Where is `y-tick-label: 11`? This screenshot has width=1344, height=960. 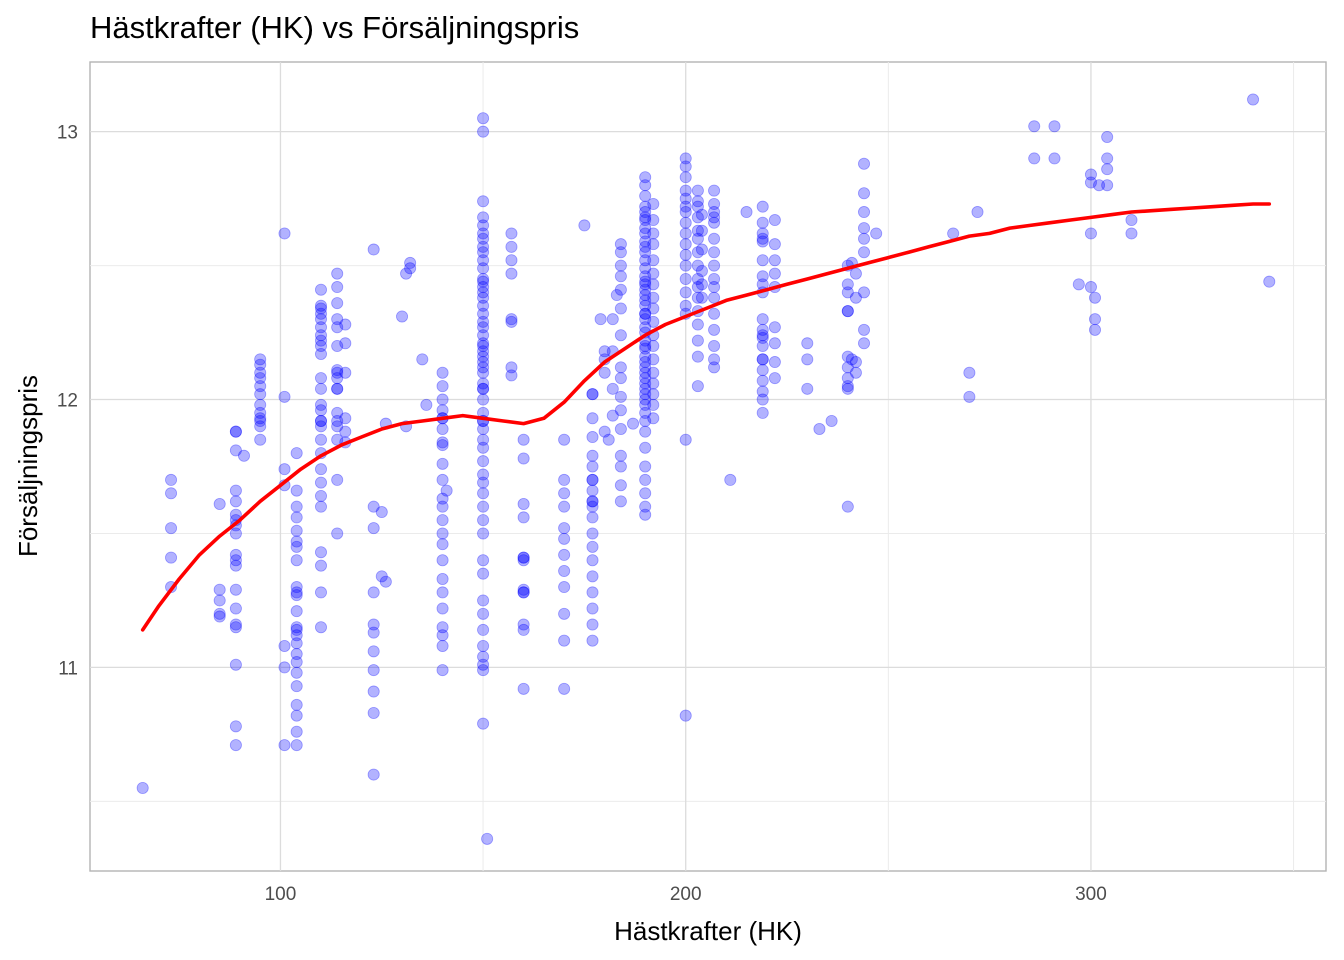
y-tick-label: 11 is located at coordinates (68, 668).